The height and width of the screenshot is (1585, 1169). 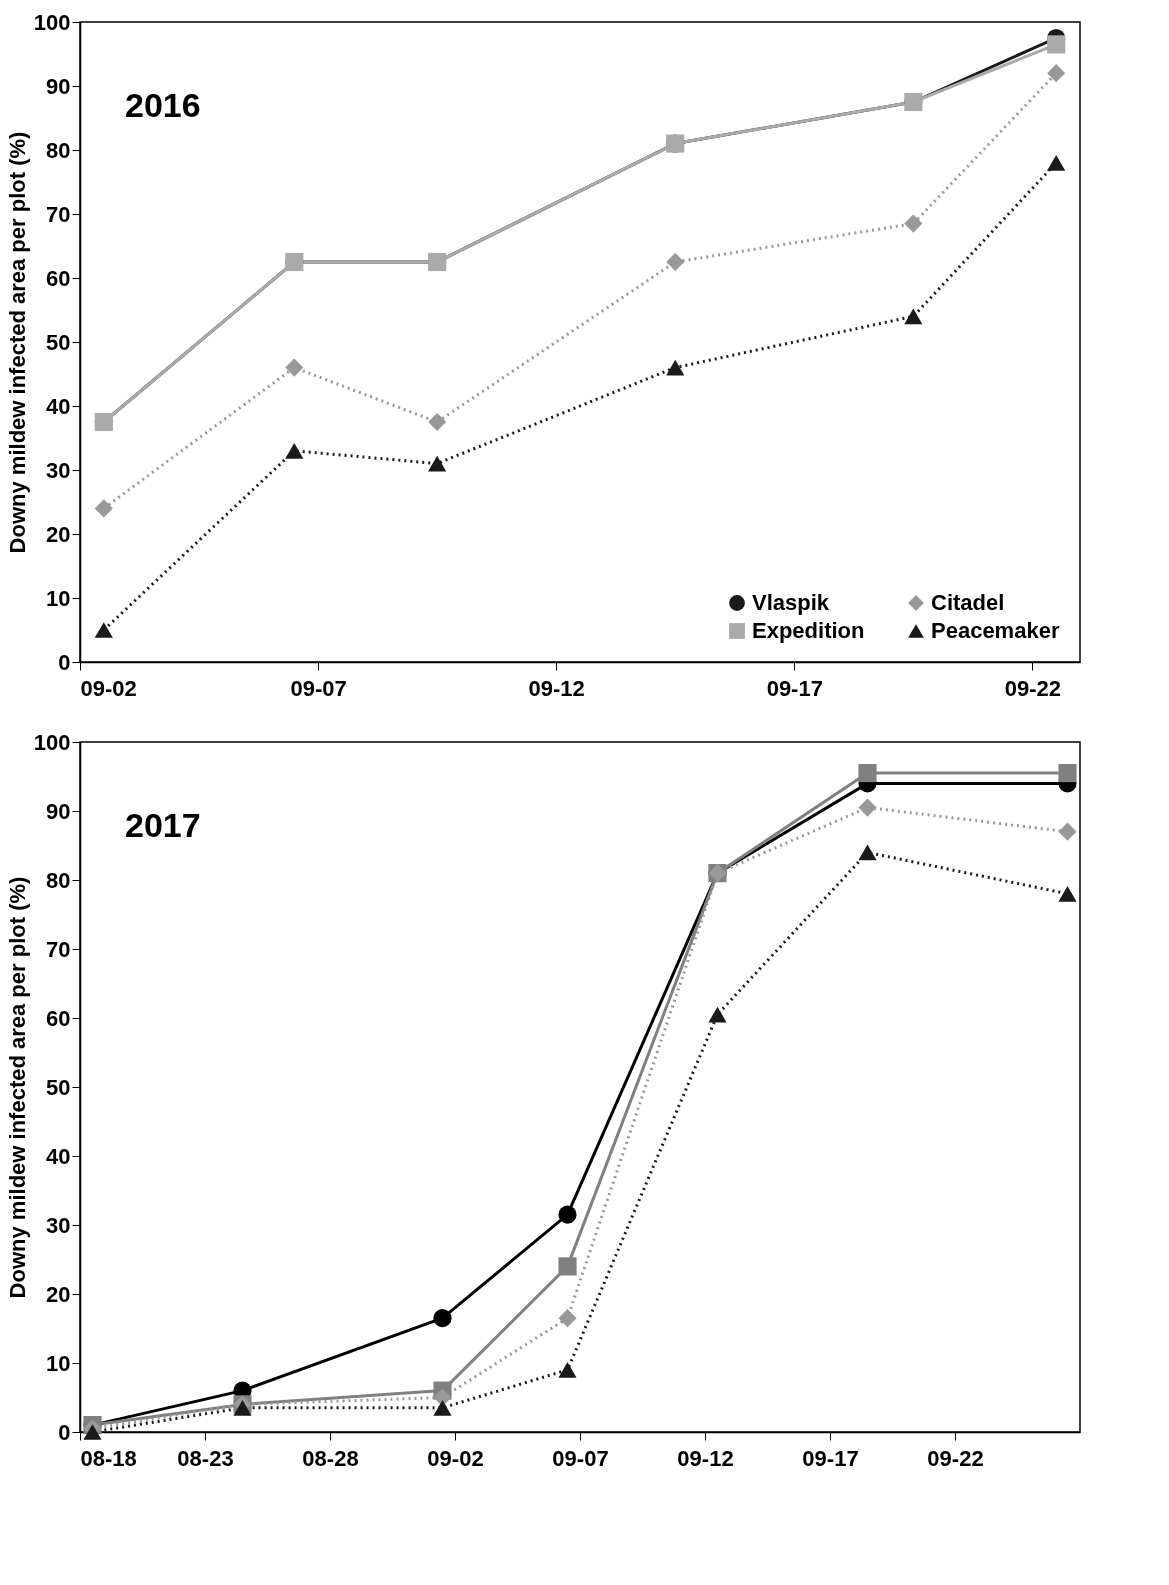 I want to click on legend-label: Vlaspik, so click(x=791, y=602).